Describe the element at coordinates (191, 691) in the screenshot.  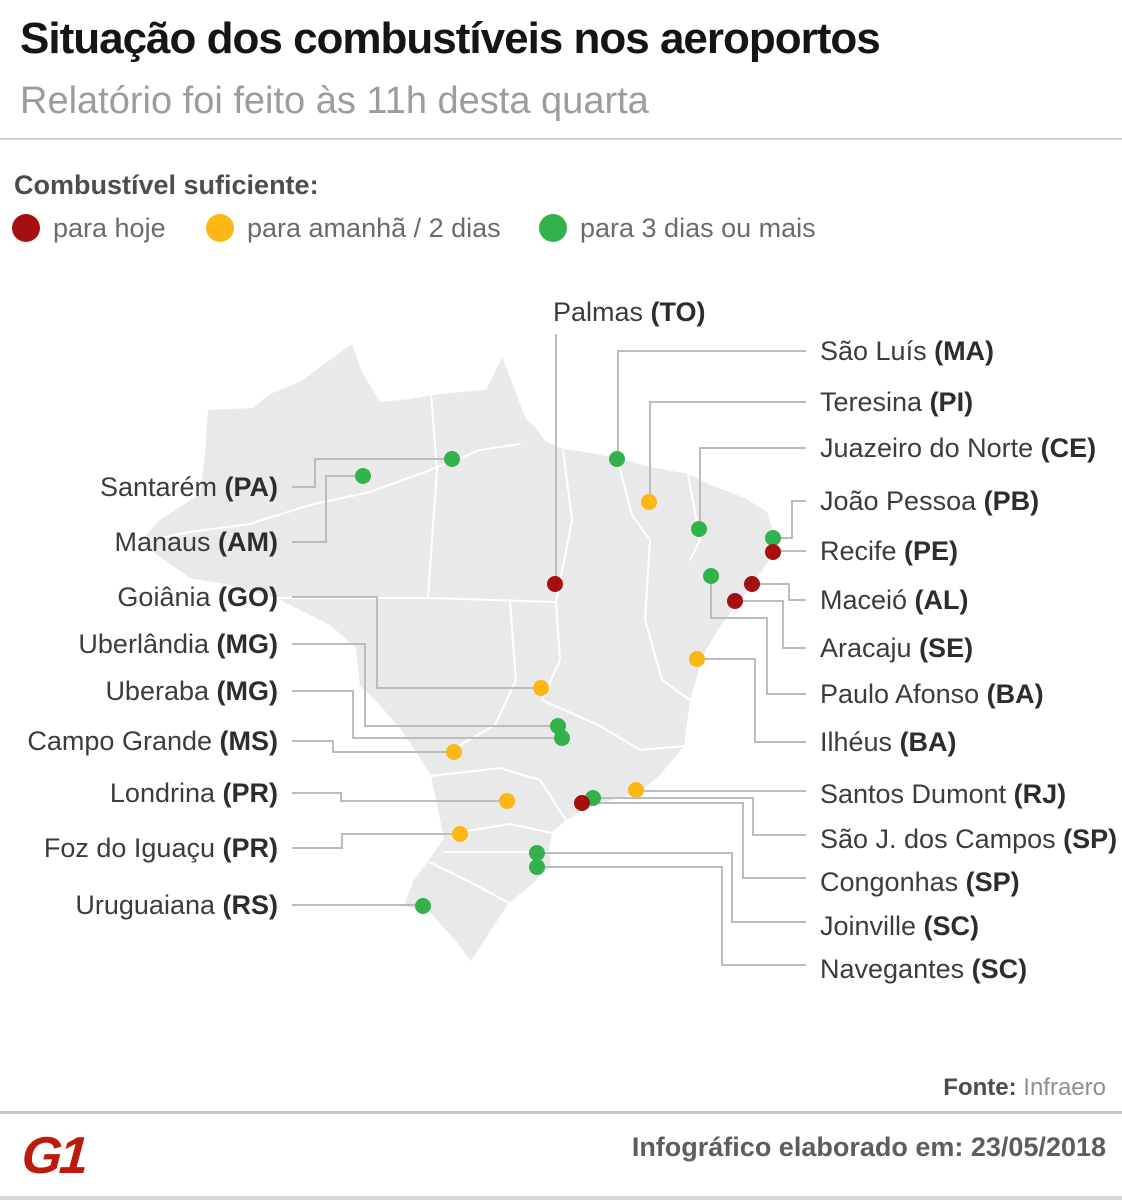
I see `airport-label: Uberaba (MG)` at that location.